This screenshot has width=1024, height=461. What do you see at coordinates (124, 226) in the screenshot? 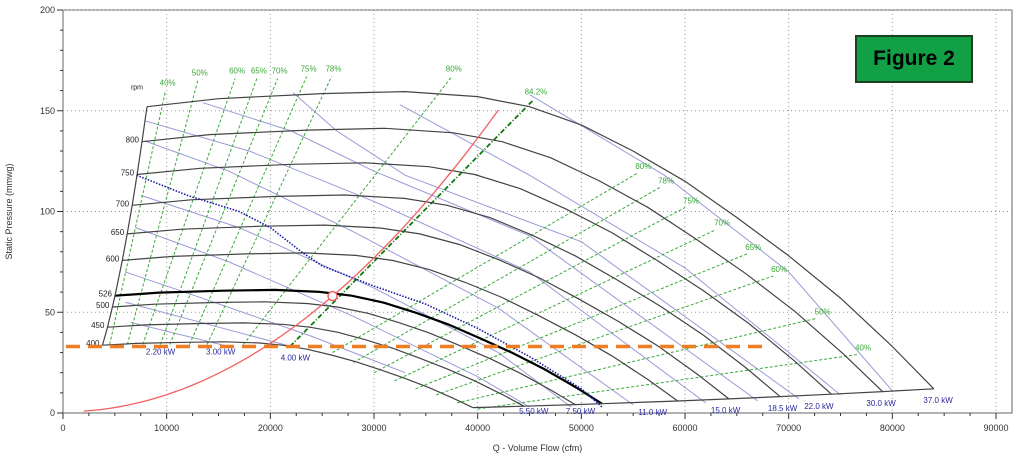
I see `left-boundary` at bounding box center [124, 226].